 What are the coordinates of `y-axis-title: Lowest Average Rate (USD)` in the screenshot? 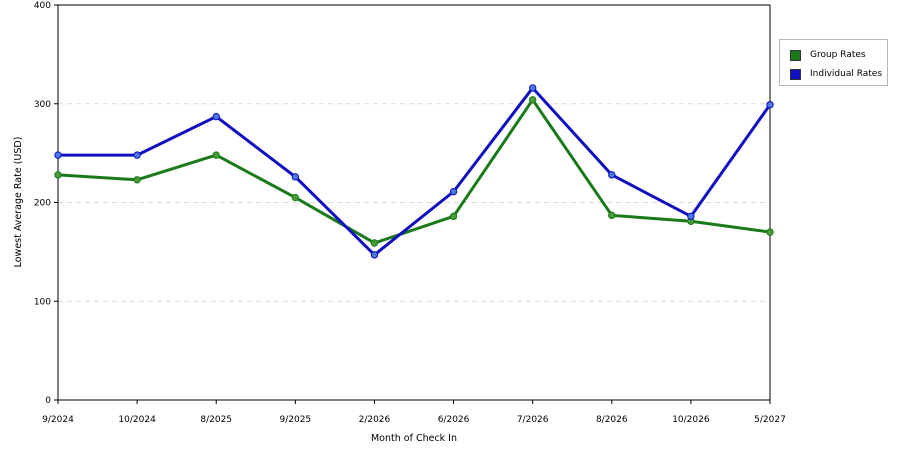 It's located at (18, 202).